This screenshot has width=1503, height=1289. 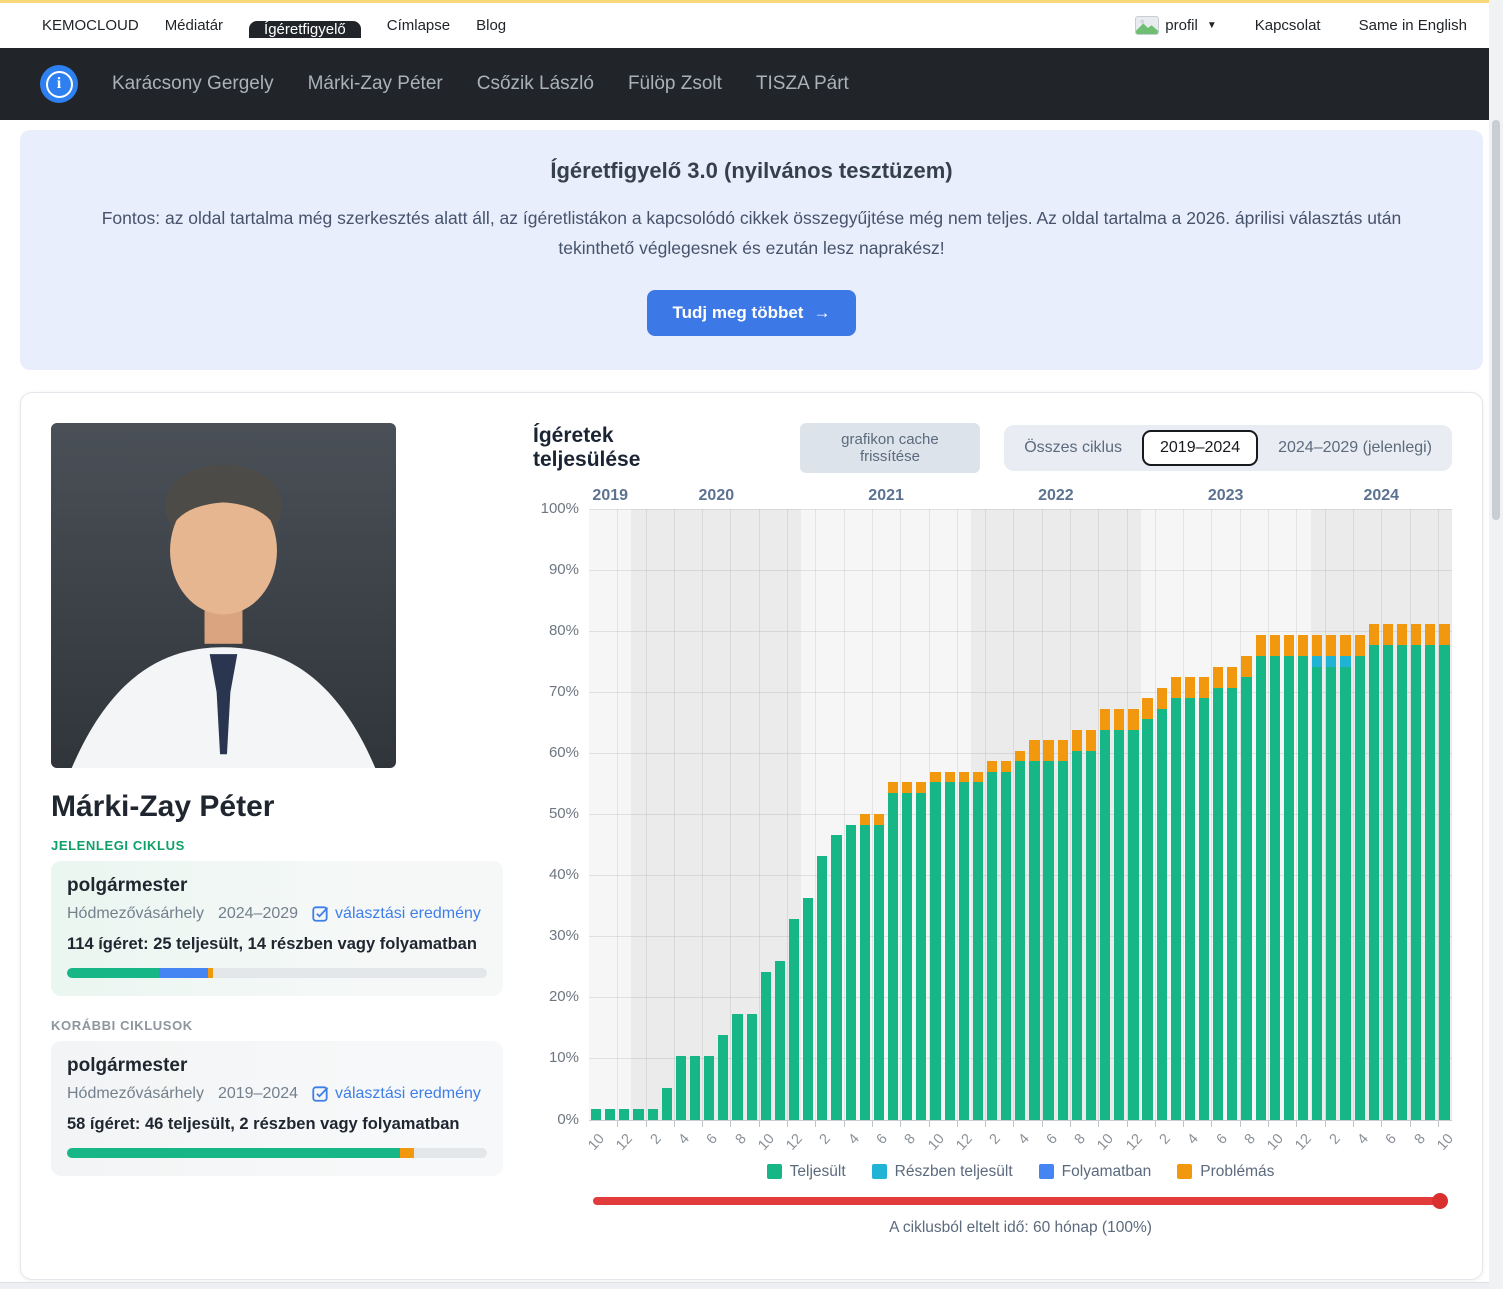 I want to click on past-election-result-link: választási eredmény, so click(x=396, y=1094).